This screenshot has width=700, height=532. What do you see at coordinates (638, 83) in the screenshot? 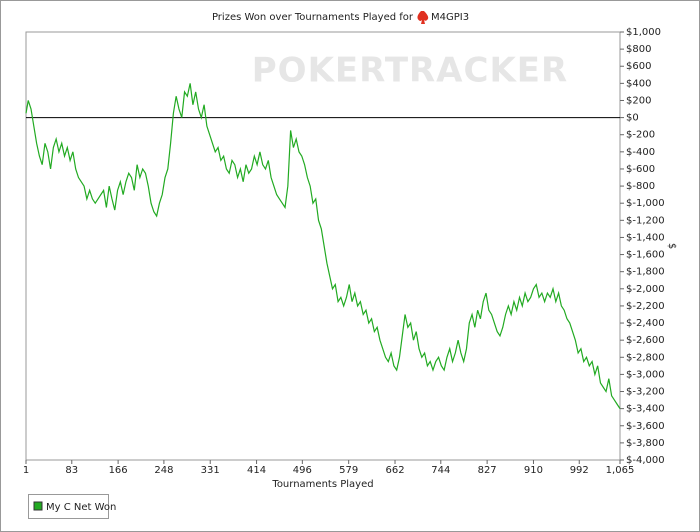
I see `y-tick-label: $400` at bounding box center [638, 83].